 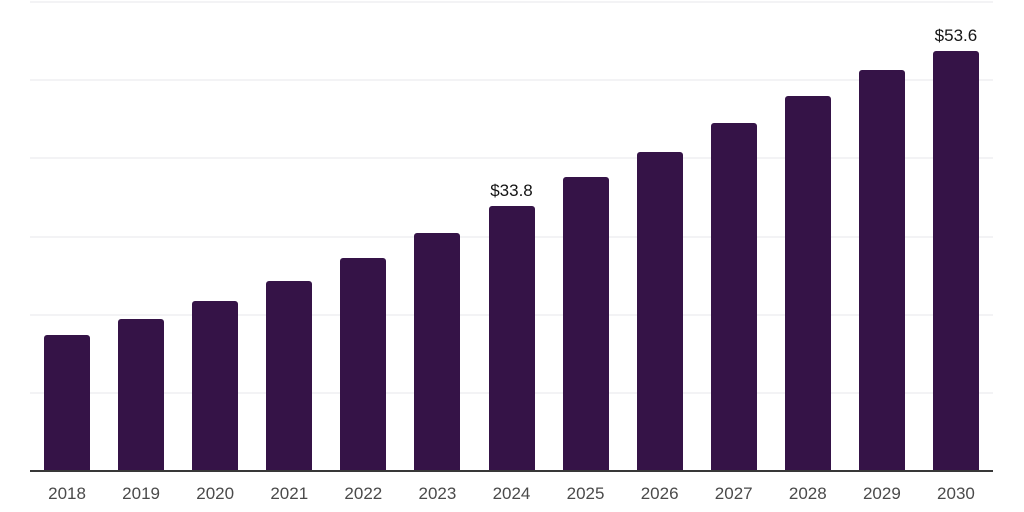 I want to click on x-tick-2022: 2022, so click(x=363, y=493).